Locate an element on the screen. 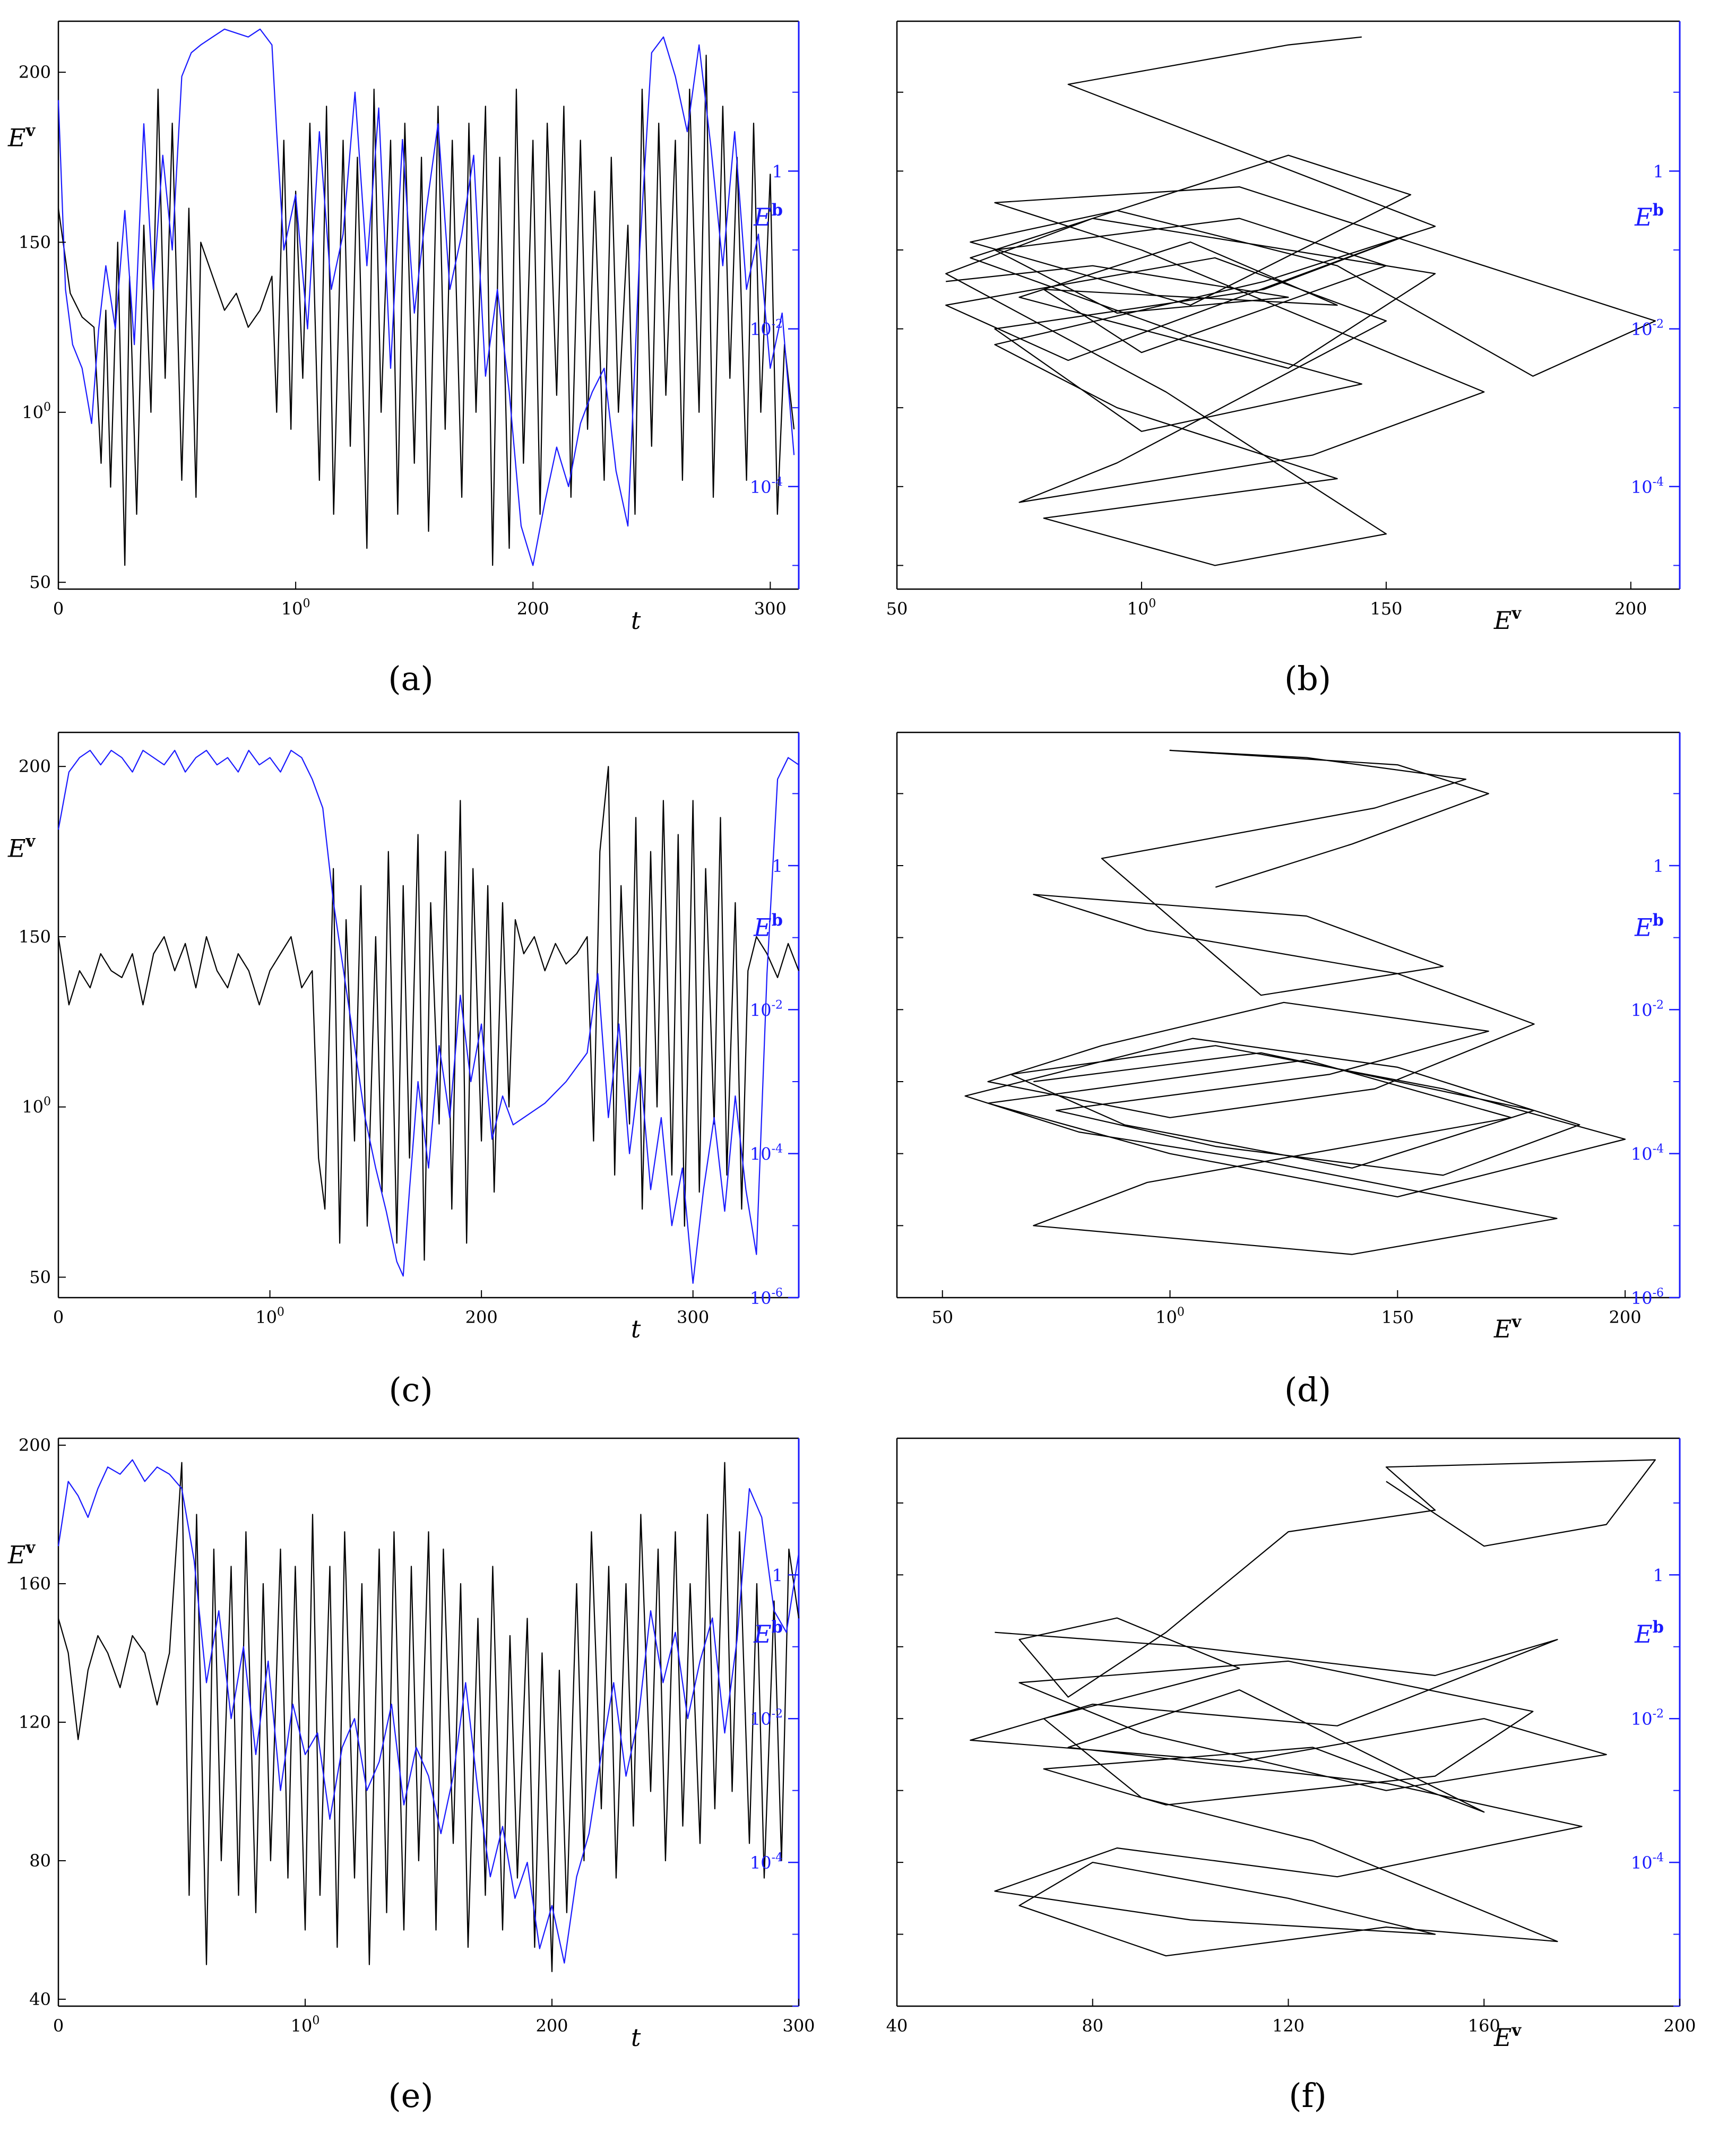 The image size is (1736, 2133). x-axis-title-c: t is located at coordinates (636, 1329).